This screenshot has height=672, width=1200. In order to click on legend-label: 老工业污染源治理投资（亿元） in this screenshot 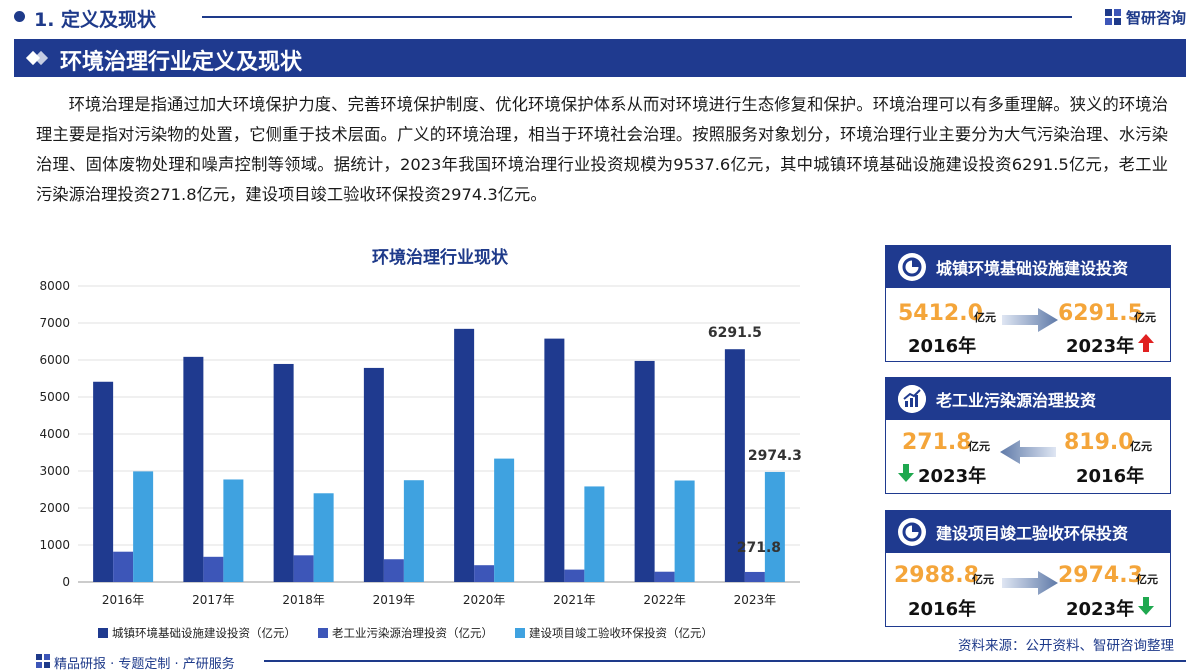, I will do `click(412, 633)`.